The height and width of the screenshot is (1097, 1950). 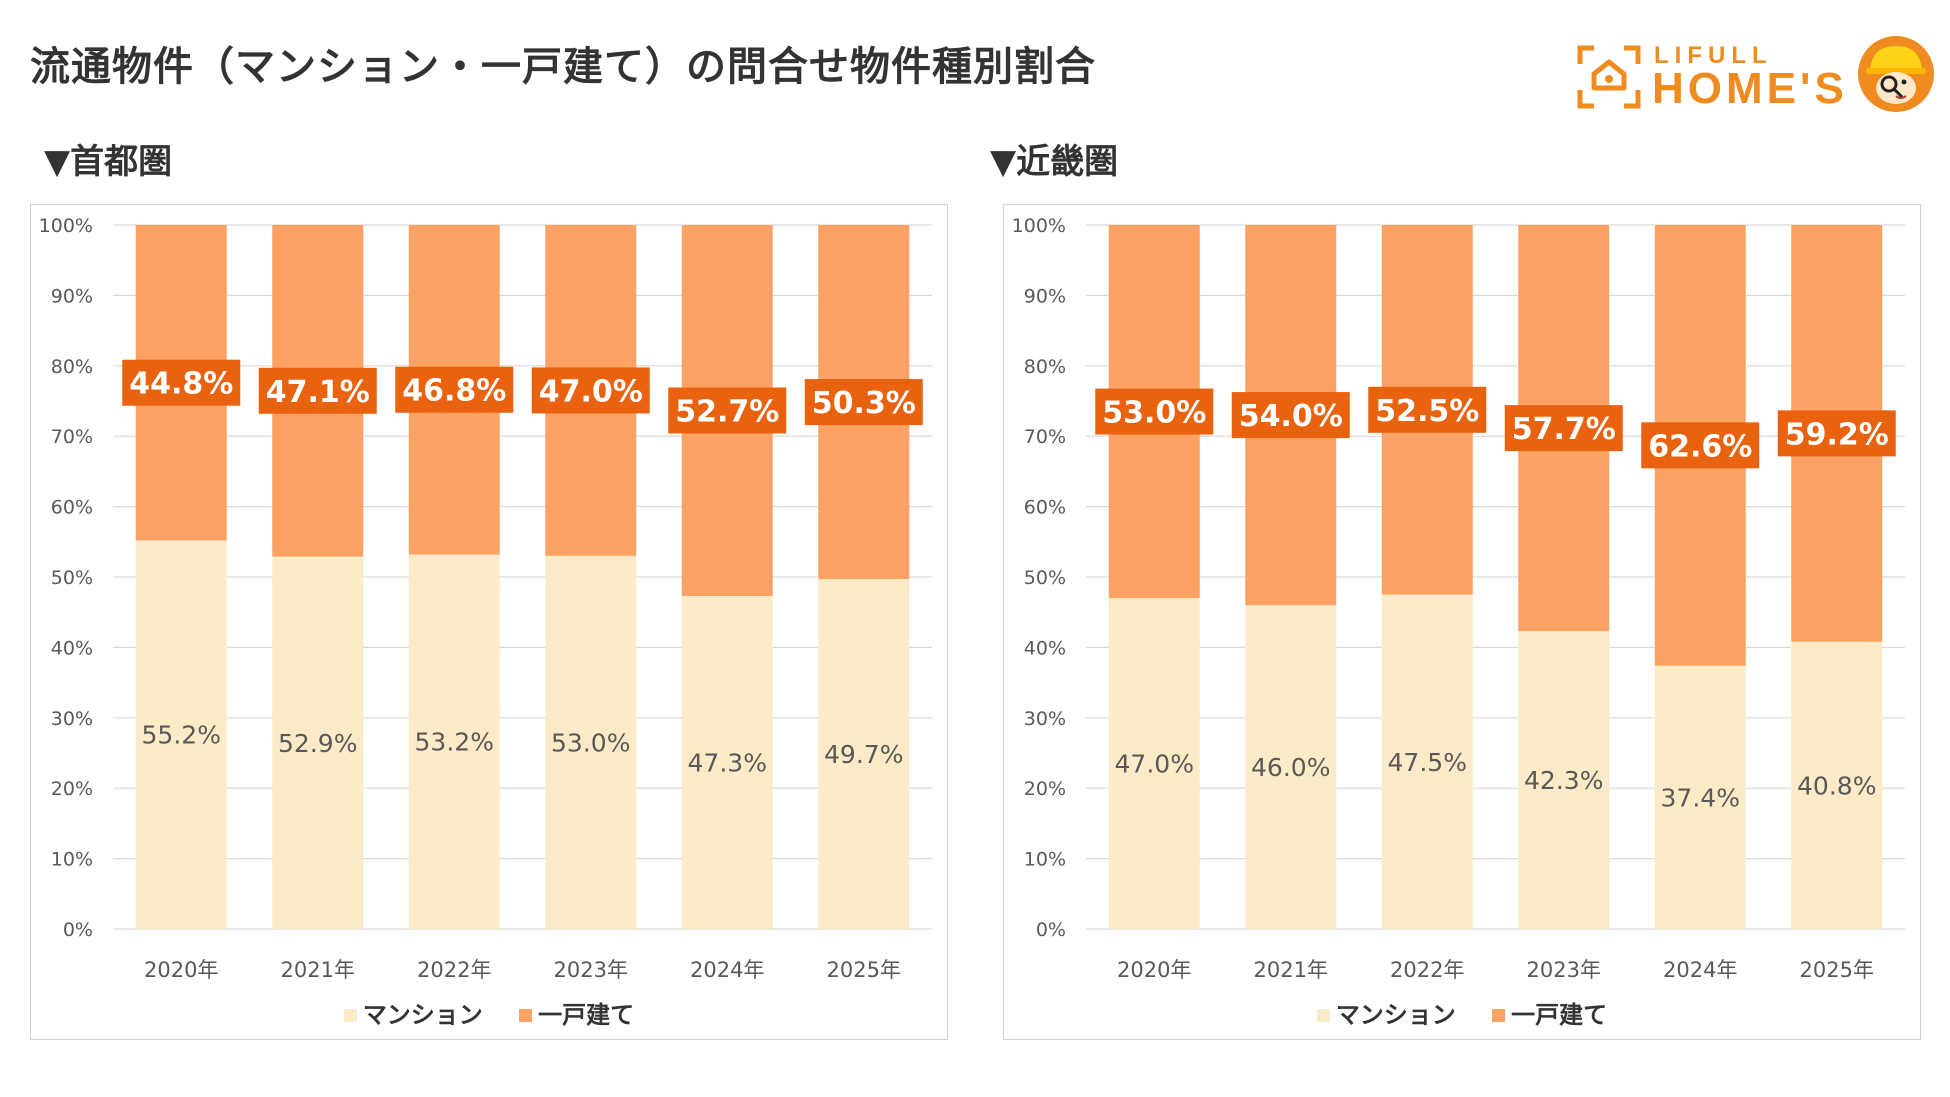 I want to click on data-label-mansion: 42.3%, so click(x=1563, y=780).